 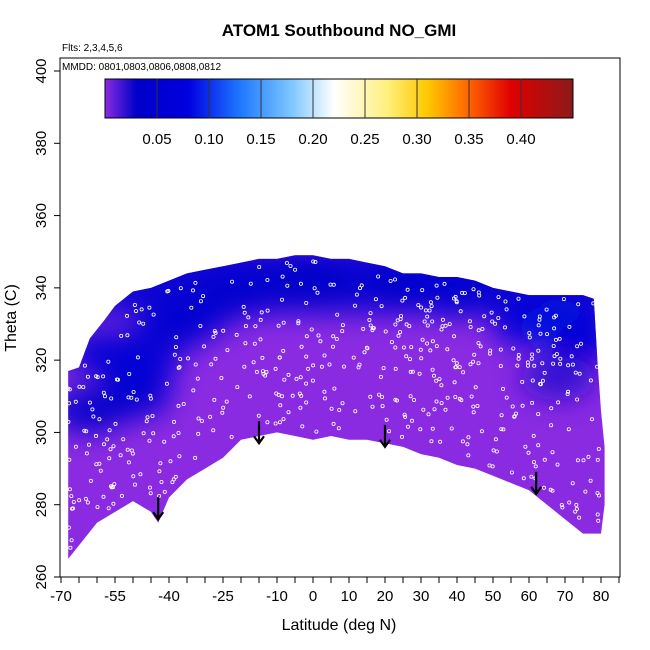 I want to click on x-tick-label: 30, so click(x=421, y=596).